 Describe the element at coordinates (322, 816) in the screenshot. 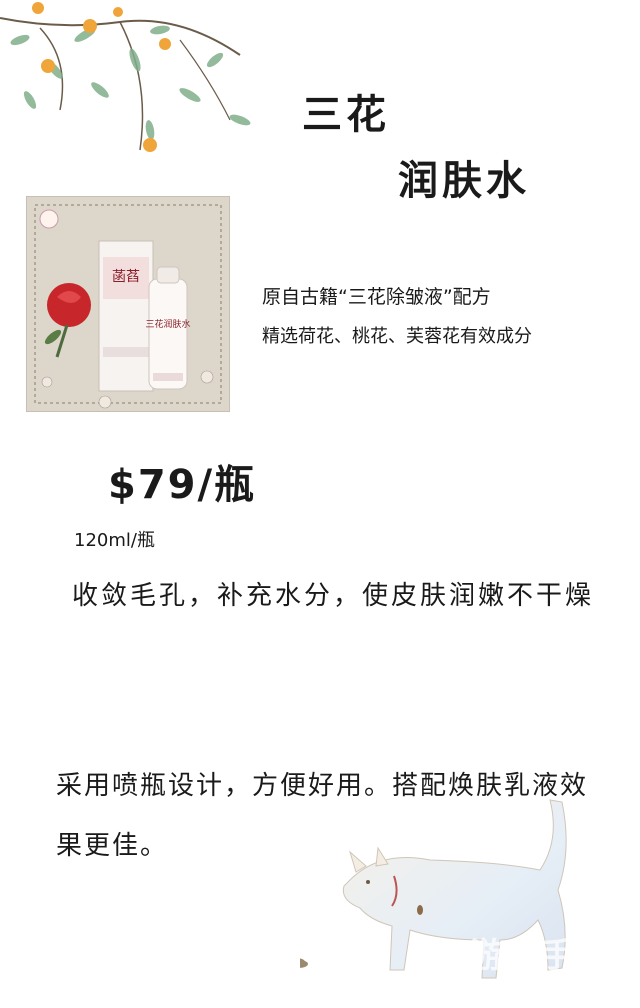

I see `usage-text: 采用喷瓶设计，方便好用。搭配焕肤乳液效果更佳。` at that location.